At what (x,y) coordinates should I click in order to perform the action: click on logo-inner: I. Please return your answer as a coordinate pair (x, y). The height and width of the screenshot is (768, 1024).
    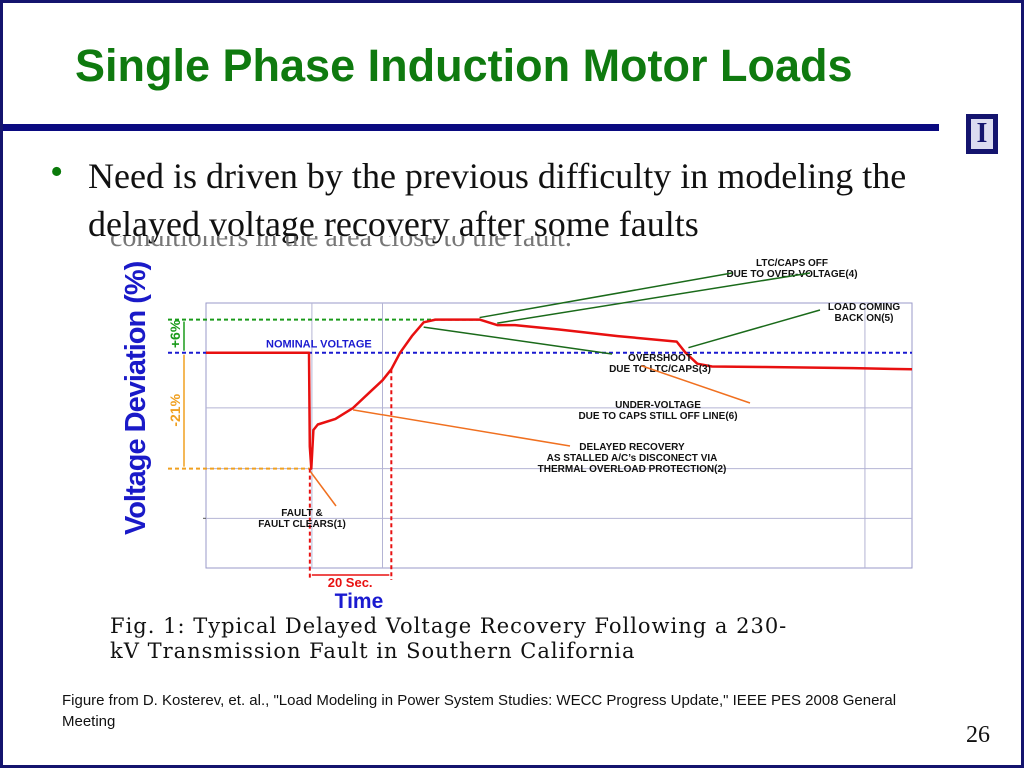
    Looking at the image, I should click on (982, 134).